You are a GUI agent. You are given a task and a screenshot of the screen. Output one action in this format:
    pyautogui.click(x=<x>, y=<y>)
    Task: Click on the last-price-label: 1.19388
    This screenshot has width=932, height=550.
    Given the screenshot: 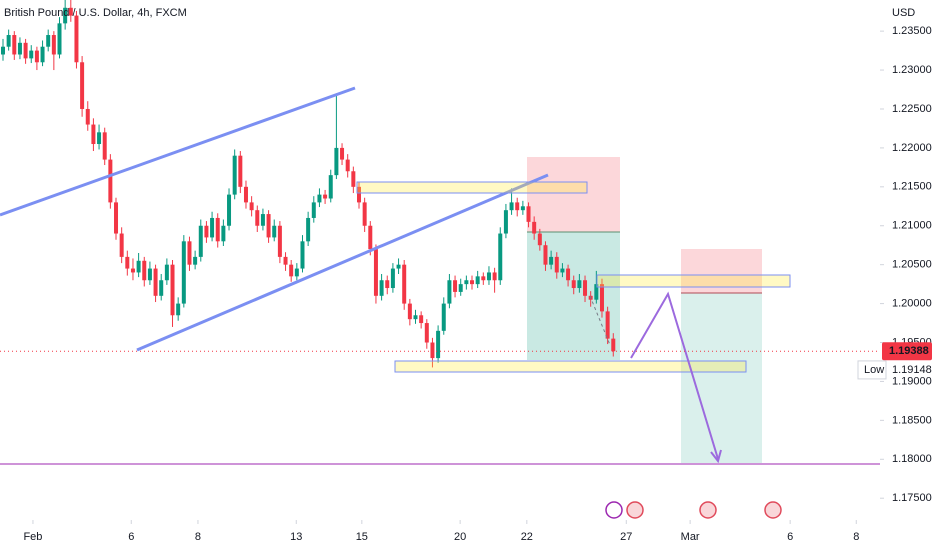 What is the action you would take?
    pyautogui.click(x=909, y=351)
    